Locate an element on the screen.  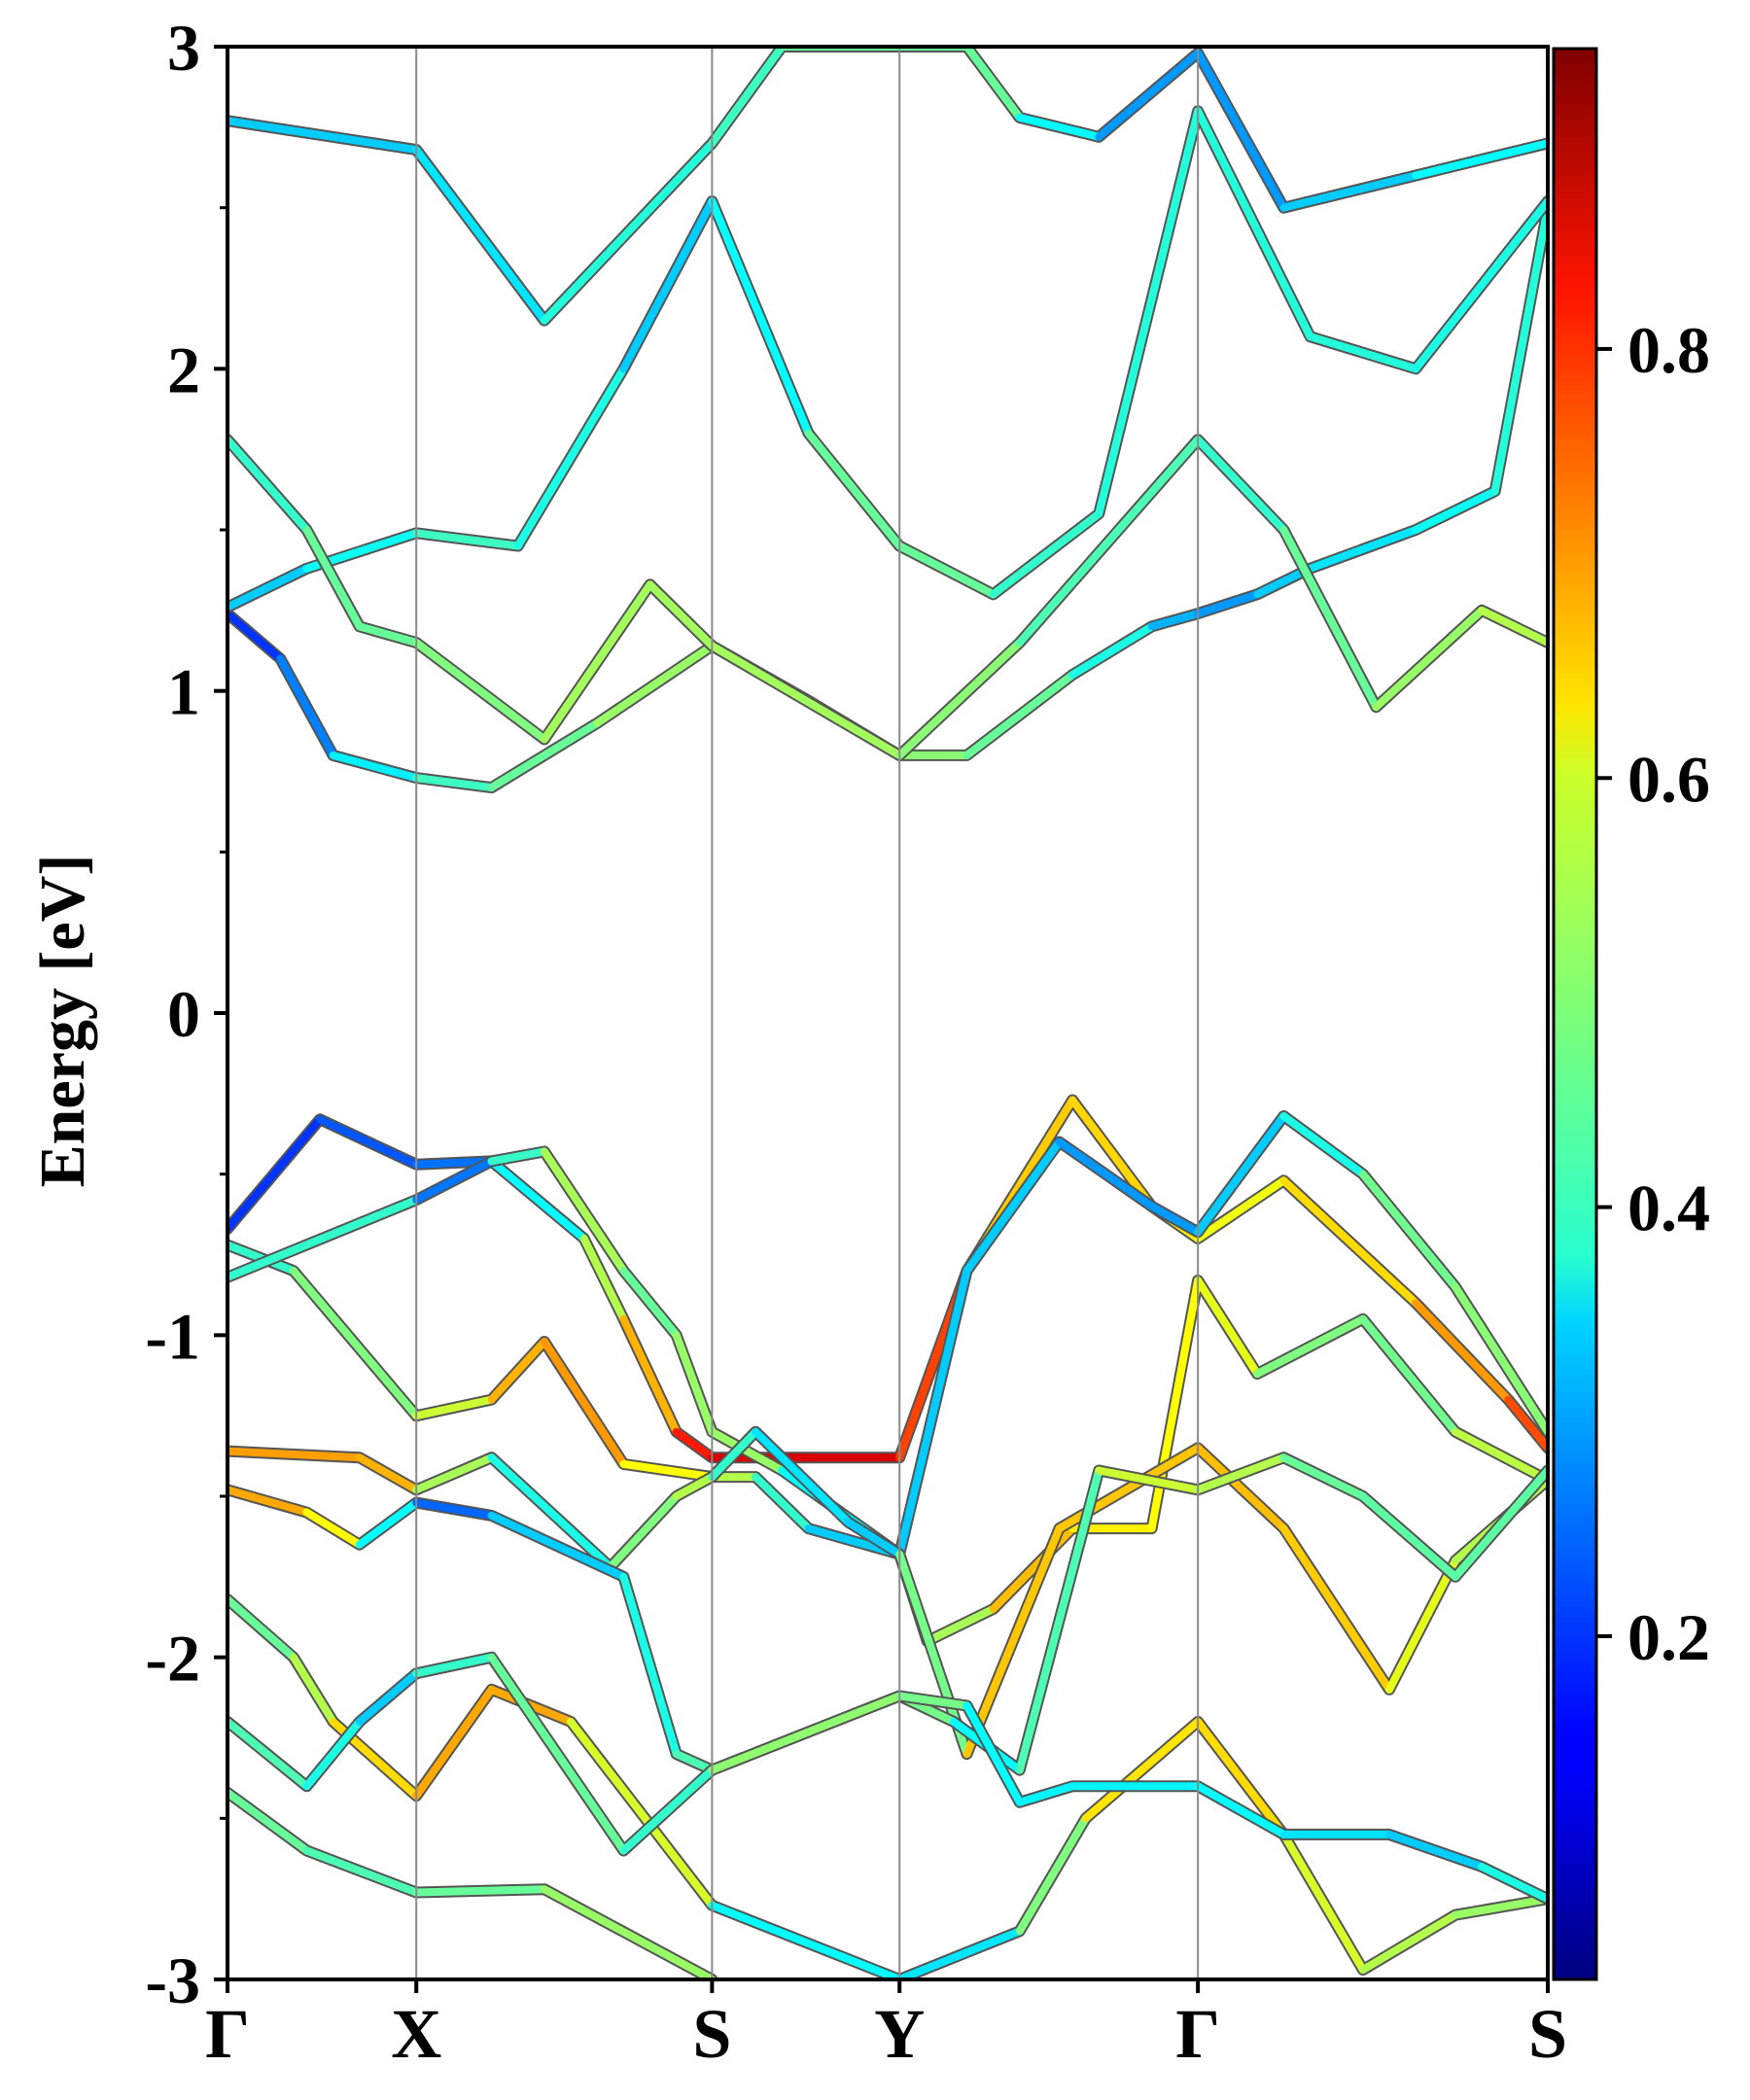
colorbar-tick-label: 0.4 is located at coordinates (1669, 1208).